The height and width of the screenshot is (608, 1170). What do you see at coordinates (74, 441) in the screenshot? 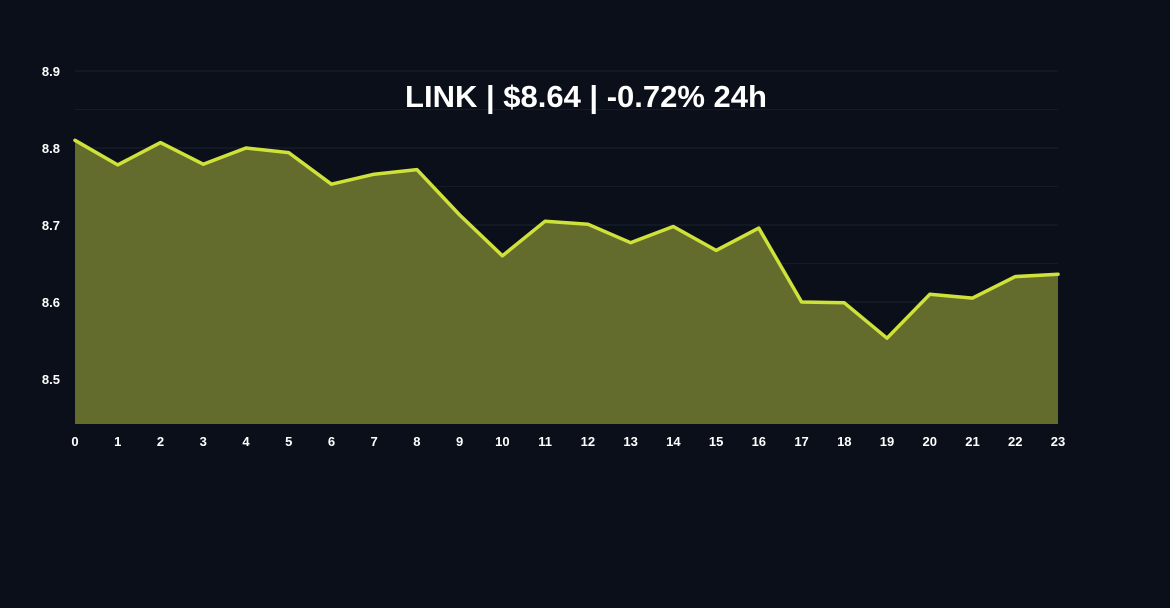
I see `x-tick-label: 0` at bounding box center [74, 441].